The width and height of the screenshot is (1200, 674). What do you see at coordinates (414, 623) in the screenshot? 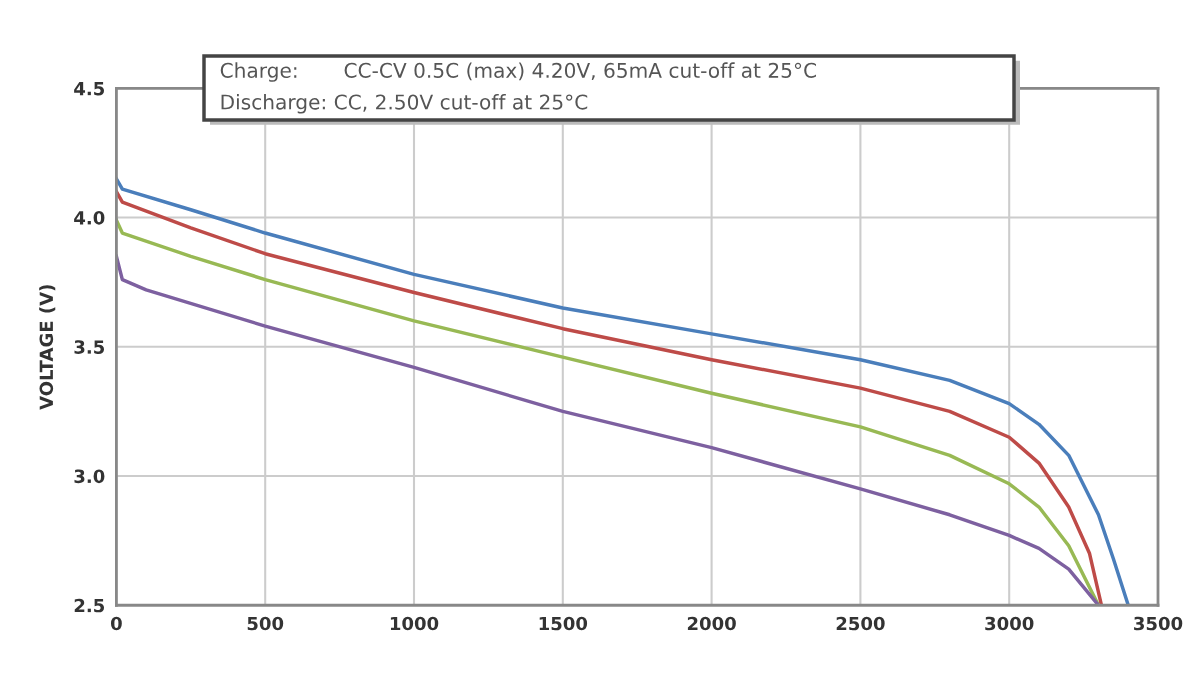
I see `x-tick-label: 1000` at bounding box center [414, 623].